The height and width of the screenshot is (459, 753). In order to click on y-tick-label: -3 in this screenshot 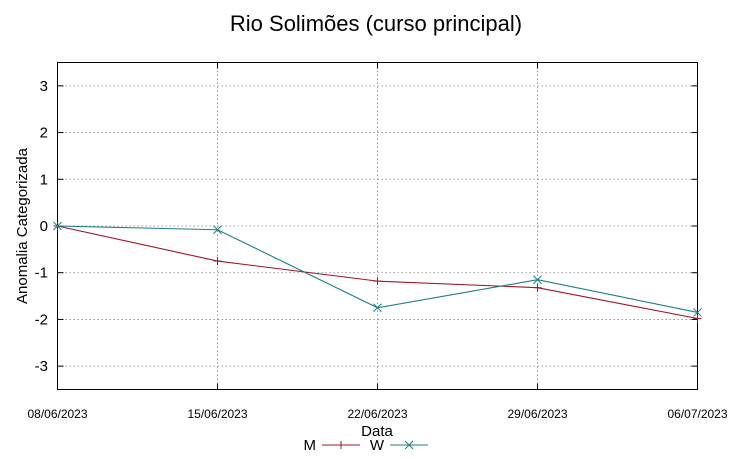, I will do `click(41, 366)`.